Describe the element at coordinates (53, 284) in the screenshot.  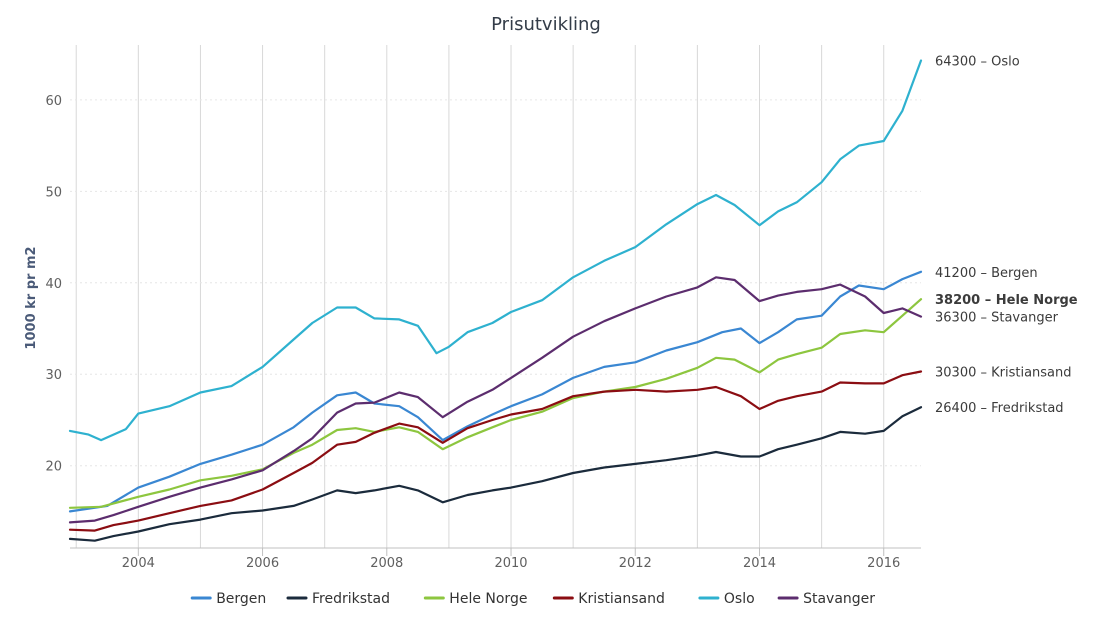
I see `y-tick-label: 40` at that location.